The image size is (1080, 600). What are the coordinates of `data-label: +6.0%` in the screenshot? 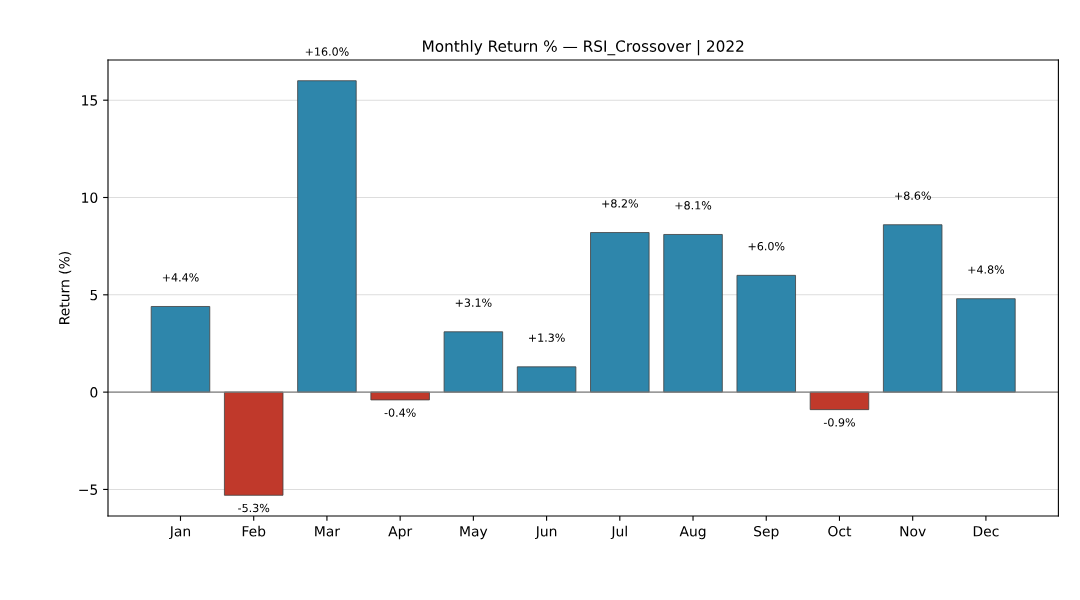 It's located at (766, 246).